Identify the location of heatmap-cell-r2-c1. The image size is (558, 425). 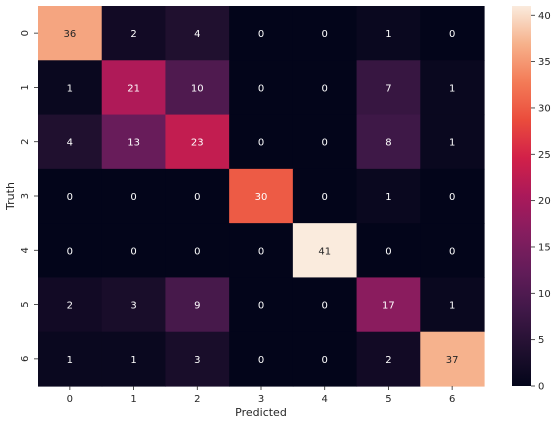
(134, 142).